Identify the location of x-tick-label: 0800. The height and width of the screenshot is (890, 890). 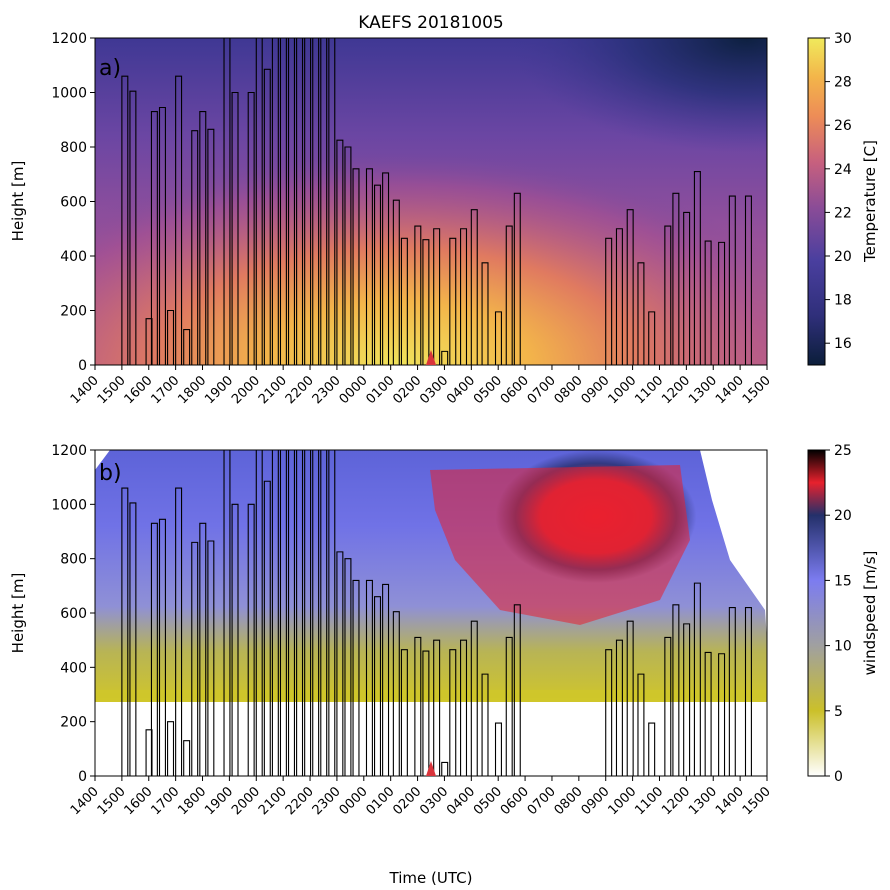
(569, 390).